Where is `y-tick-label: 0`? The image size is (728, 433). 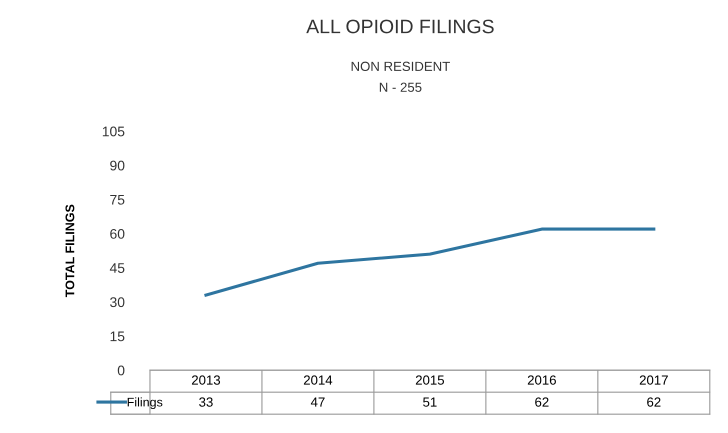 y-tick-label: 0 is located at coordinates (121, 371).